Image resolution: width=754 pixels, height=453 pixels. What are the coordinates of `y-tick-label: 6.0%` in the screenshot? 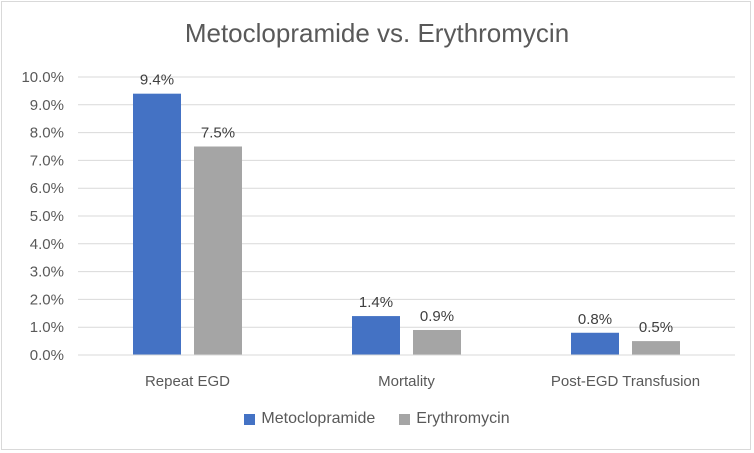 It's located at (47, 188).